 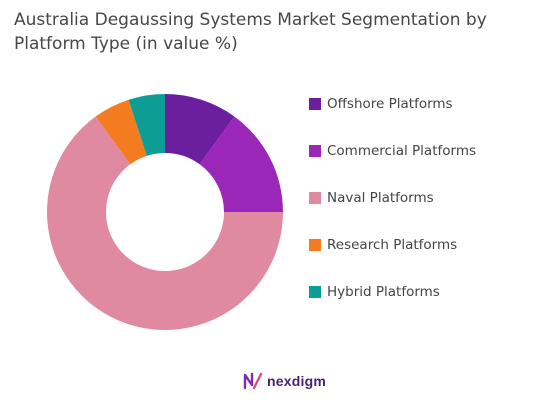 What do you see at coordinates (241, 164) in the screenshot?
I see `donut-slice-commercial-platforms` at bounding box center [241, 164].